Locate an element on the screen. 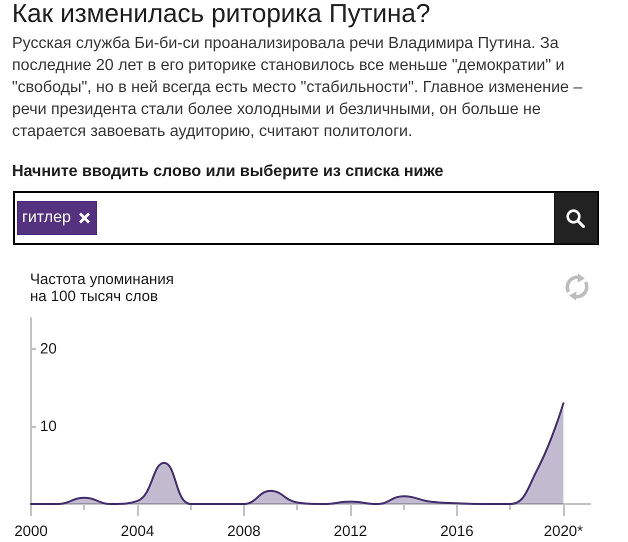 The height and width of the screenshot is (542, 628). x-tick-label: 2020* is located at coordinates (564, 531).